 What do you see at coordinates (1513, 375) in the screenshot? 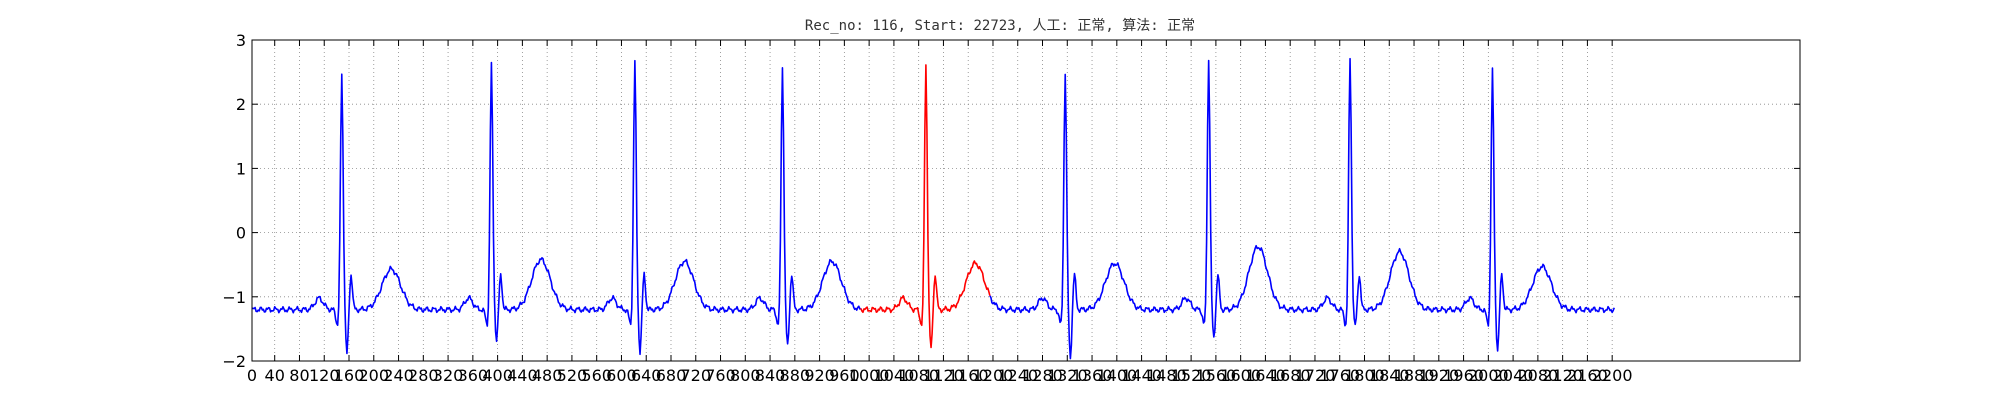
I see `x-tick-label: 2040` at bounding box center [1513, 375].